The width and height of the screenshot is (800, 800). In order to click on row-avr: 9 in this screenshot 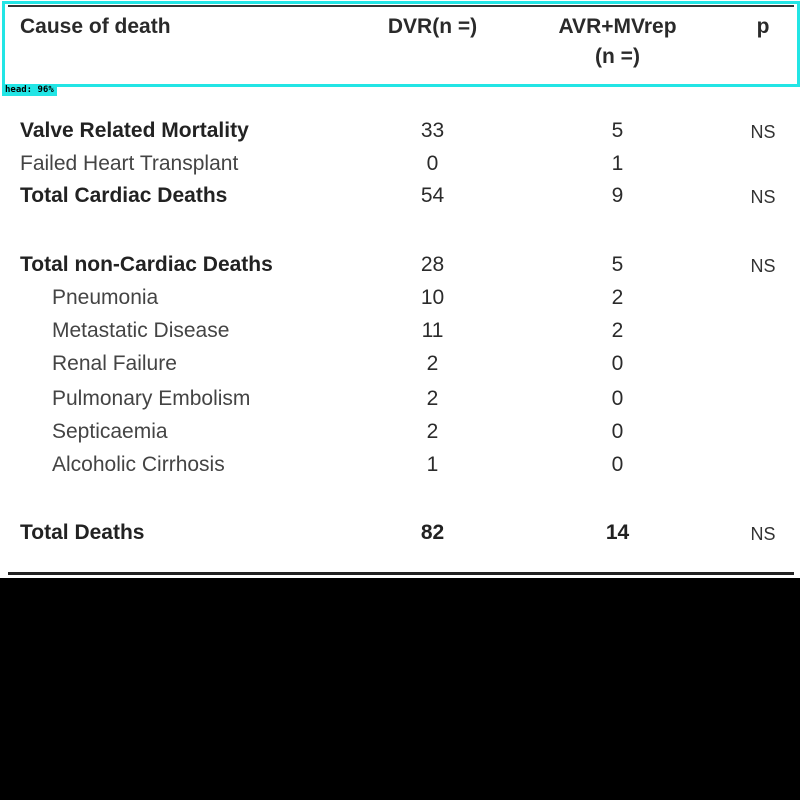, I will do `click(617, 195)`.